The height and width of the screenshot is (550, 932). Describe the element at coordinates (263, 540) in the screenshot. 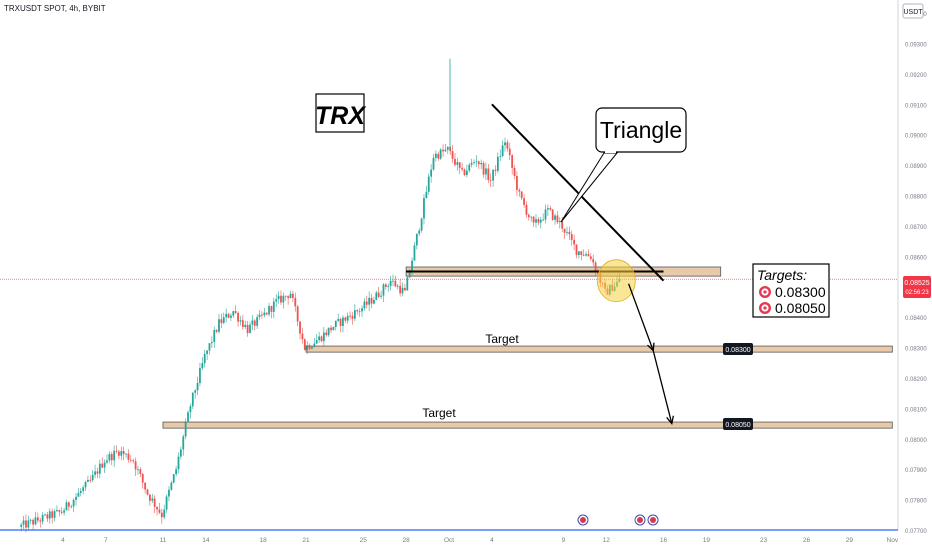

I see `x-tick-label: 18` at that location.